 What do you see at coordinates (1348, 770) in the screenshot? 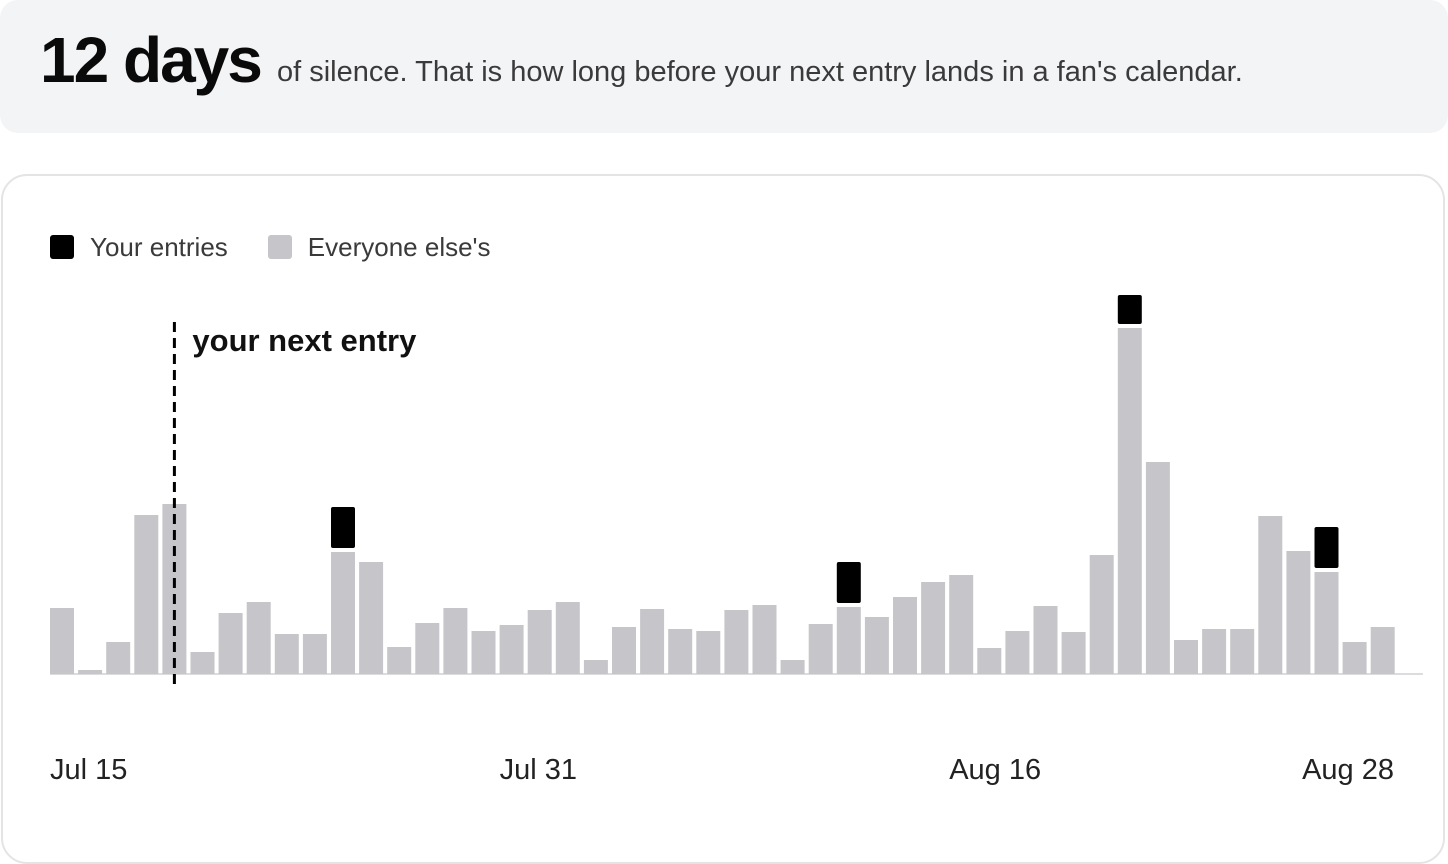
I see `x-tick-label: Aug 28` at bounding box center [1348, 770].